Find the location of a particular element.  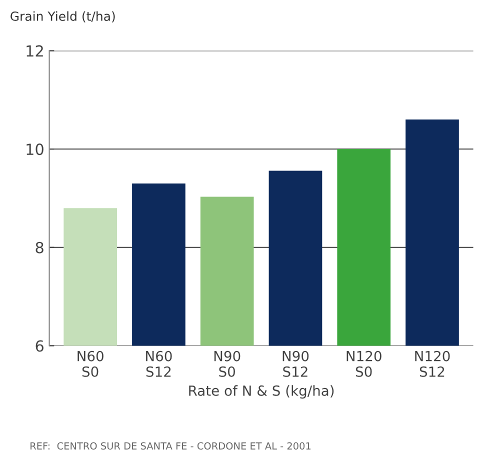

x-tick-label: N90 S12 is located at coordinates (295, 363).